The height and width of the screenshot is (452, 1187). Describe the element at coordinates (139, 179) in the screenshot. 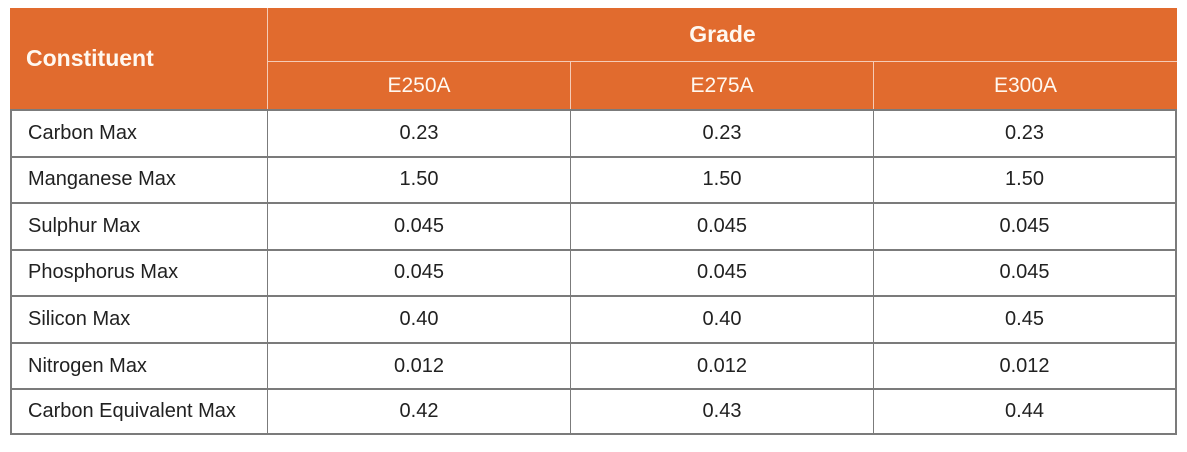

I see `constituent-cell: Manganese Max` at that location.